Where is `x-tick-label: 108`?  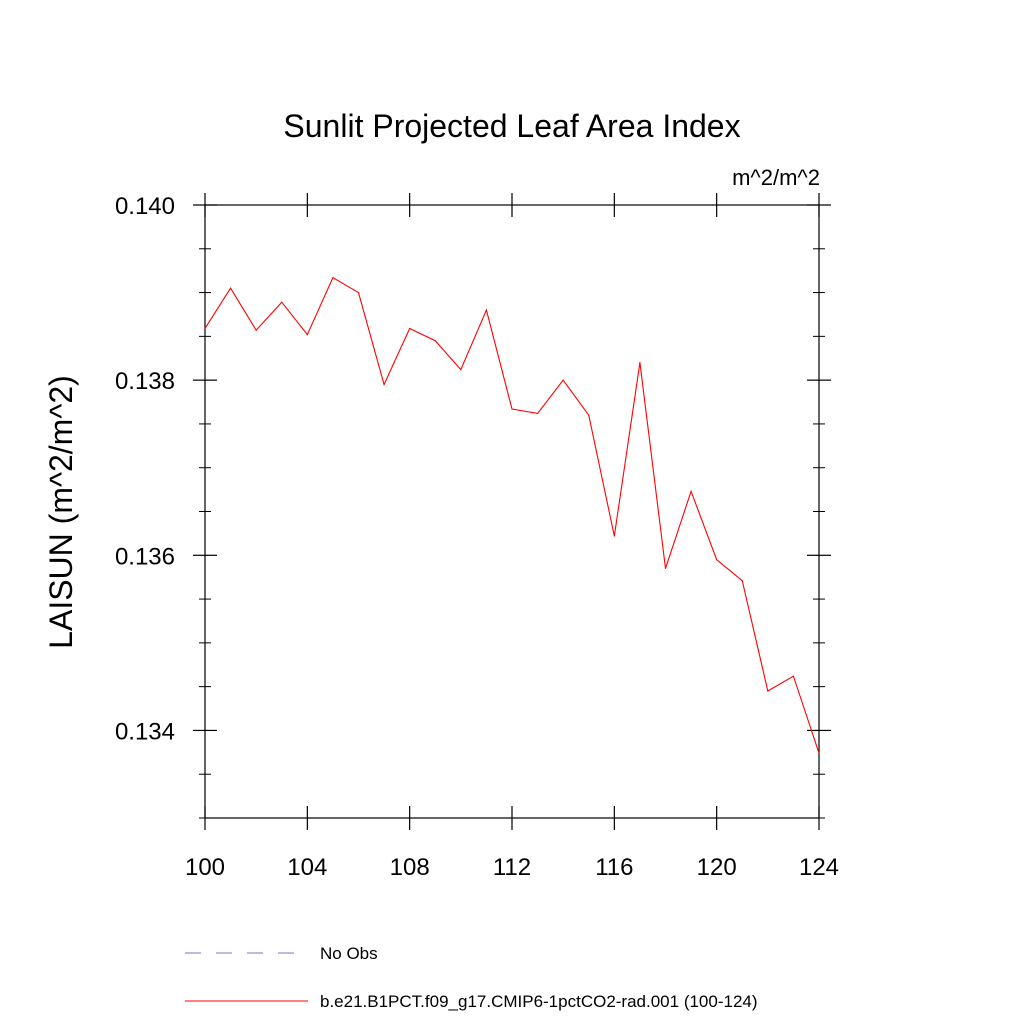 x-tick-label: 108 is located at coordinates (410, 867).